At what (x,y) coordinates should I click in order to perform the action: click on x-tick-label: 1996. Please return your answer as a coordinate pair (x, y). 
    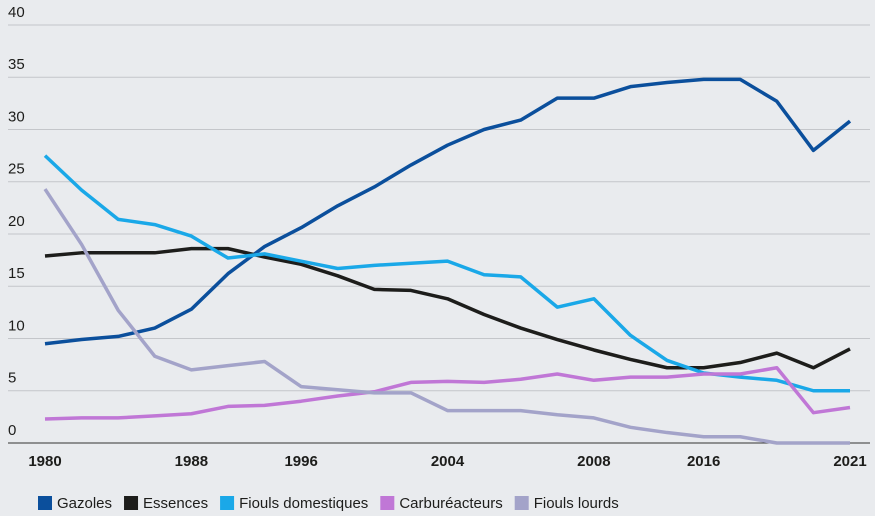
    Looking at the image, I should click on (300, 461).